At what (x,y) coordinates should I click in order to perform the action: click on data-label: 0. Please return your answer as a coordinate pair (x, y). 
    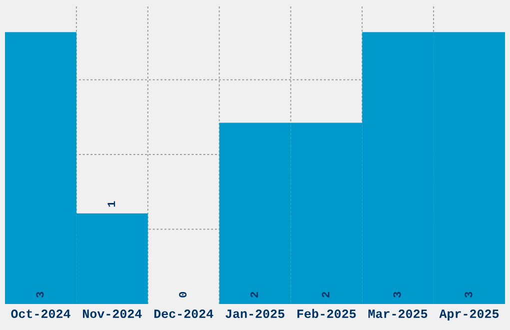
    Looking at the image, I should click on (183, 295).